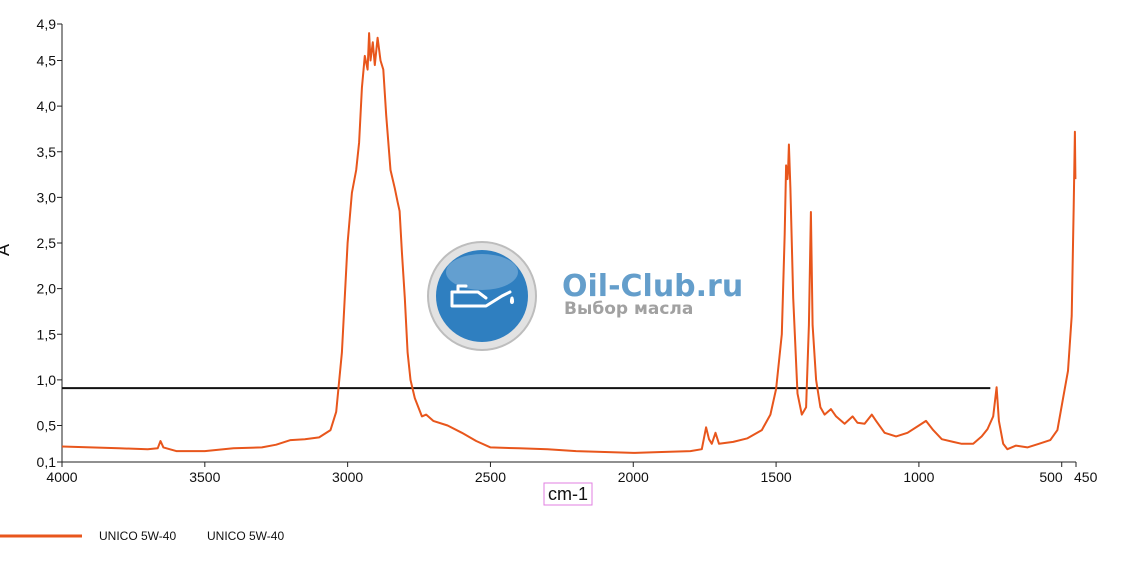 Image resolution: width=1128 pixels, height=574 pixels. Describe the element at coordinates (918, 477) in the screenshot. I see `x-tick-label: 1000` at that location.